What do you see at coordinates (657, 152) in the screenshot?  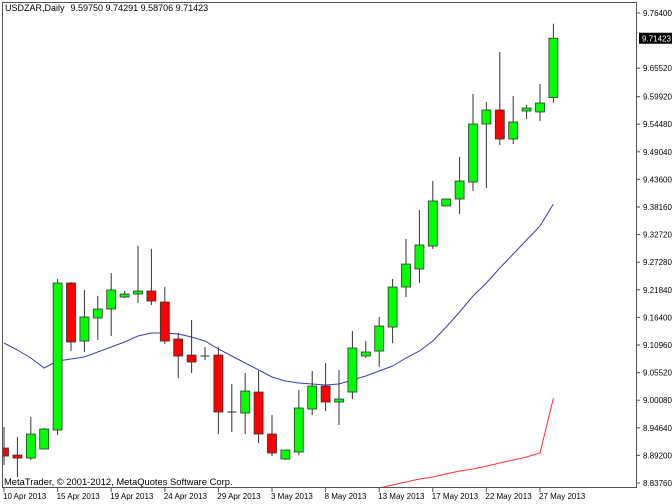 I see `y-tick-label: 9.49040` at bounding box center [657, 152].